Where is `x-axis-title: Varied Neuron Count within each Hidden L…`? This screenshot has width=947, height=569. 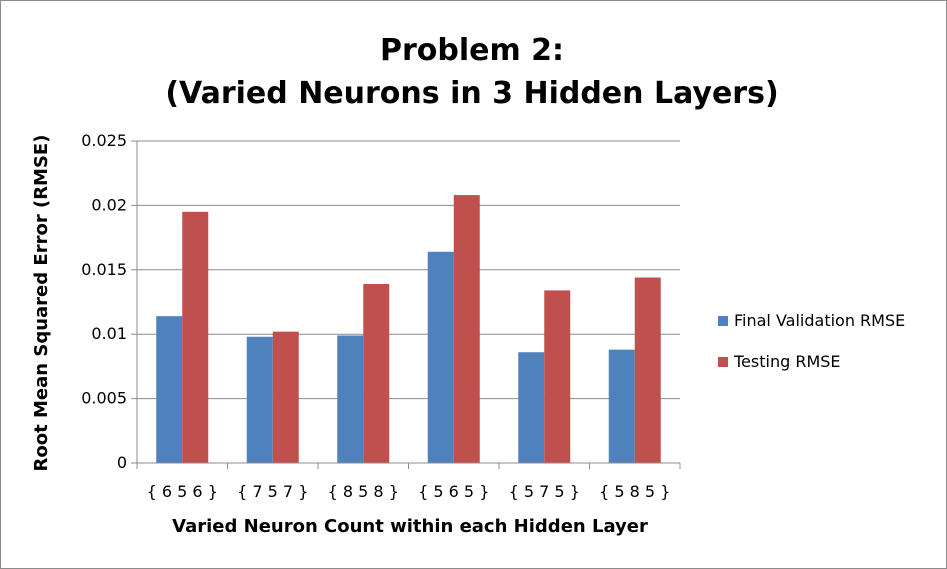 x-axis-title: Varied Neuron Count within each Hidden L… is located at coordinates (410, 526).